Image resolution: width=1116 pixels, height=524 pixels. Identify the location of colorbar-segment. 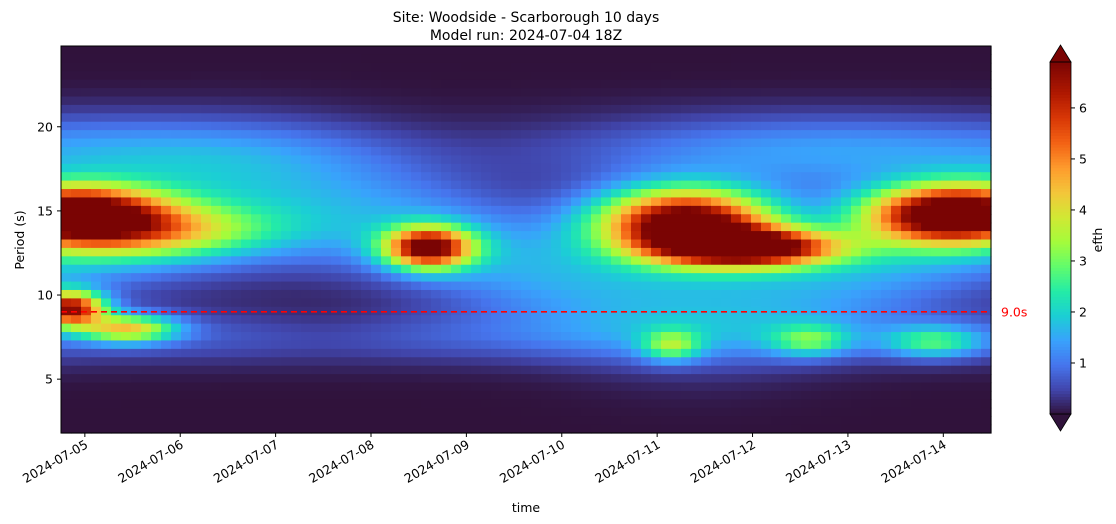
(1060, 407).